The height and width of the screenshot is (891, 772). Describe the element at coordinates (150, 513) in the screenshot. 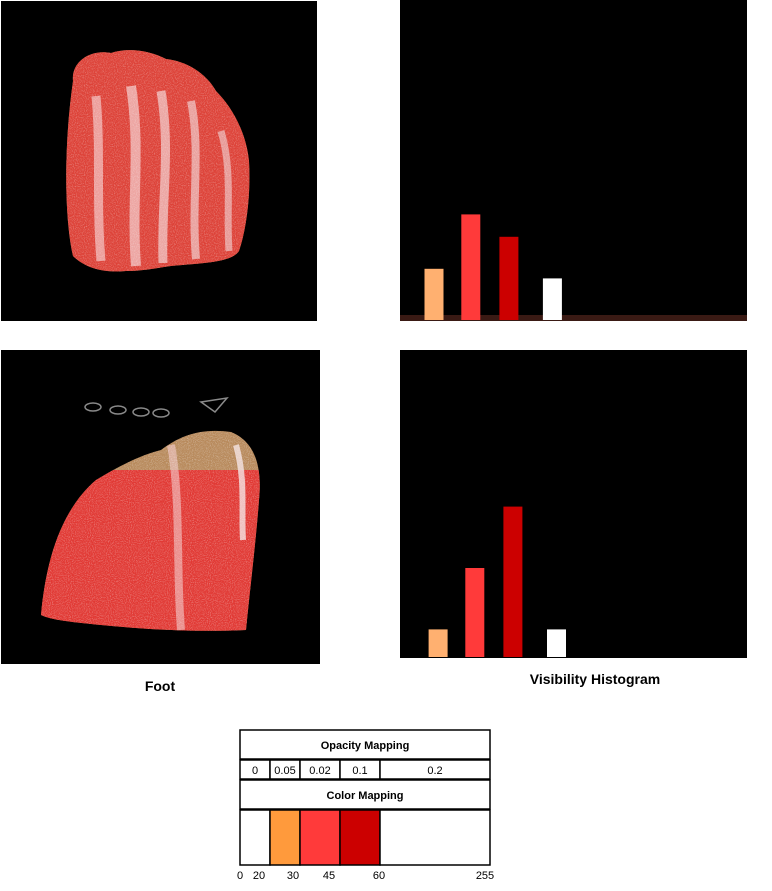

I see `foot-bottom-image` at that location.